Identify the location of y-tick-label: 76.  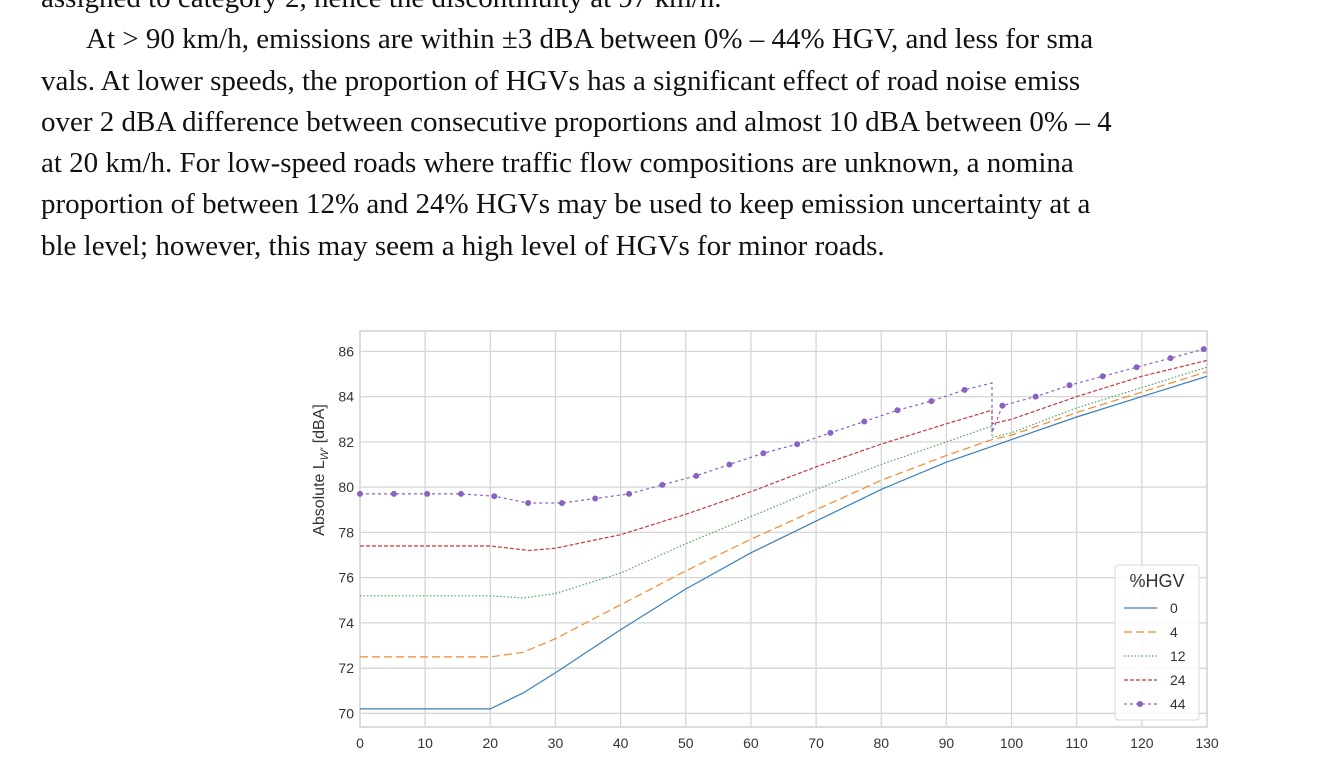
(346, 578).